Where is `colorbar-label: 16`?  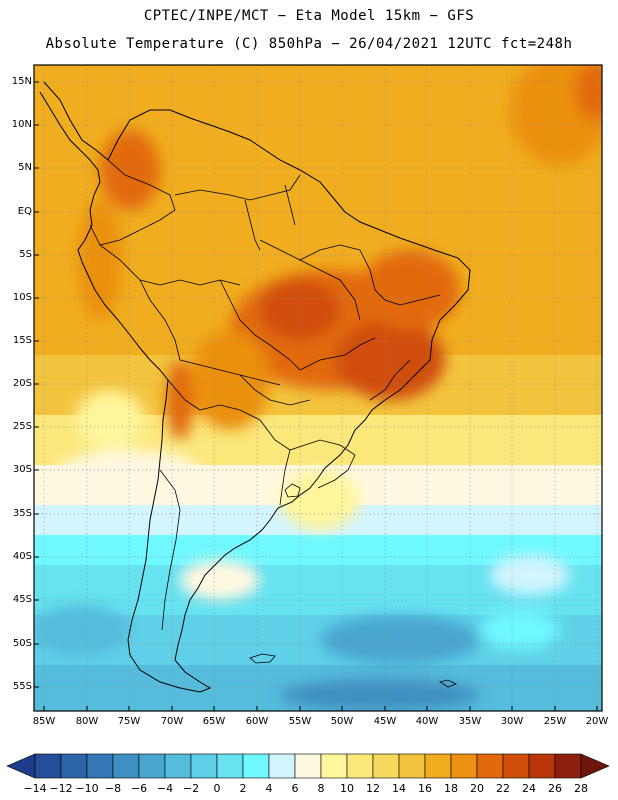 colorbar-label: 16 is located at coordinates (425, 788).